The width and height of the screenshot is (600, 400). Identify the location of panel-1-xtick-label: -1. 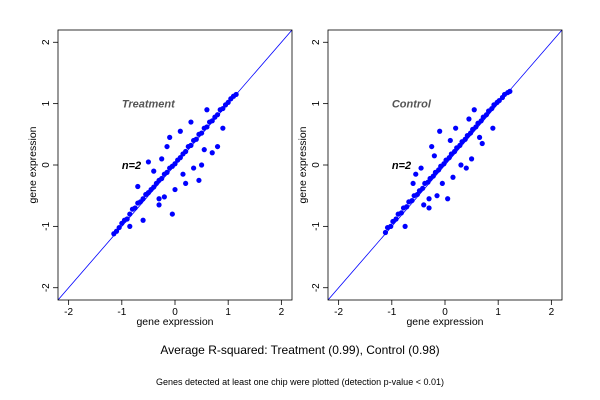
(121, 312).